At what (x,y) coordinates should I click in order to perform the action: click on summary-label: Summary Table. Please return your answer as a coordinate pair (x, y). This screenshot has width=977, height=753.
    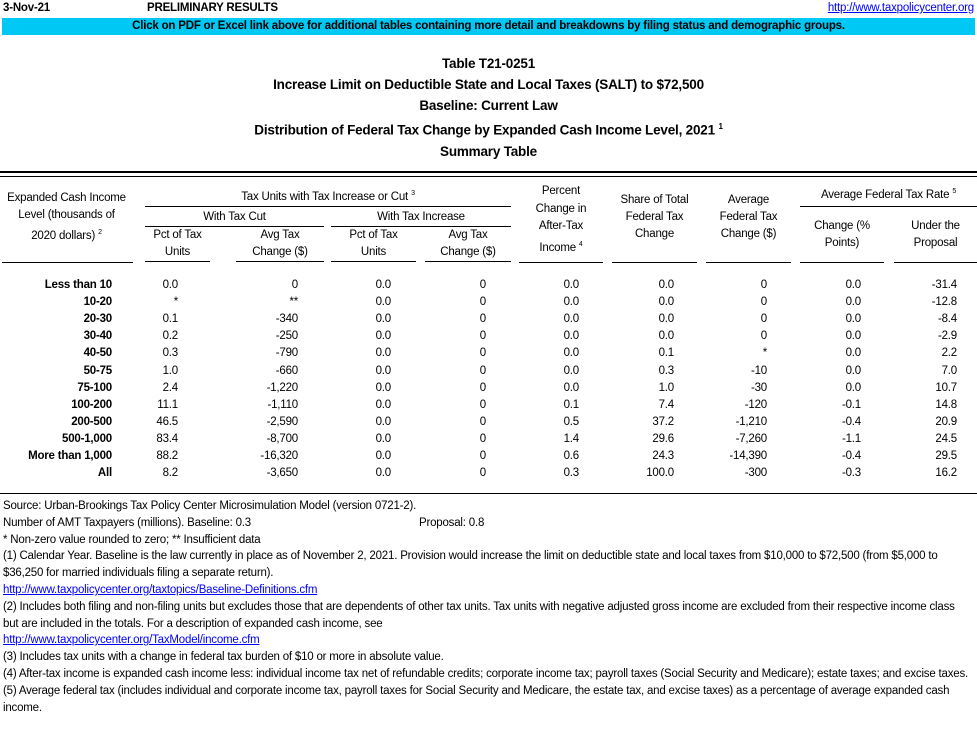
    Looking at the image, I should click on (488, 151).